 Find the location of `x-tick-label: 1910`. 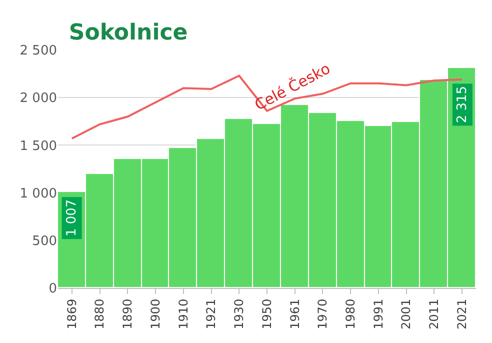

x-tick-label: 1910 is located at coordinates (183, 314).